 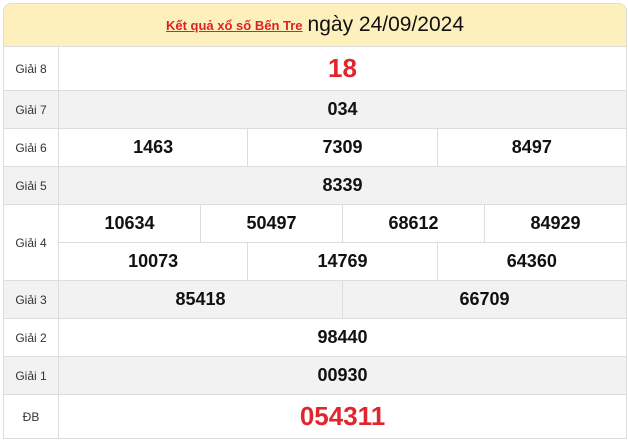 I want to click on prize-number: 18, so click(x=342, y=68).